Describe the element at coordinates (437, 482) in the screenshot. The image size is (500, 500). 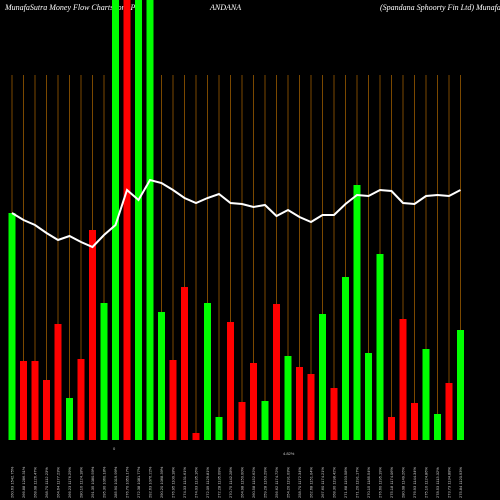
I see `x-tick-label: 278.53 1113.32%` at that location.